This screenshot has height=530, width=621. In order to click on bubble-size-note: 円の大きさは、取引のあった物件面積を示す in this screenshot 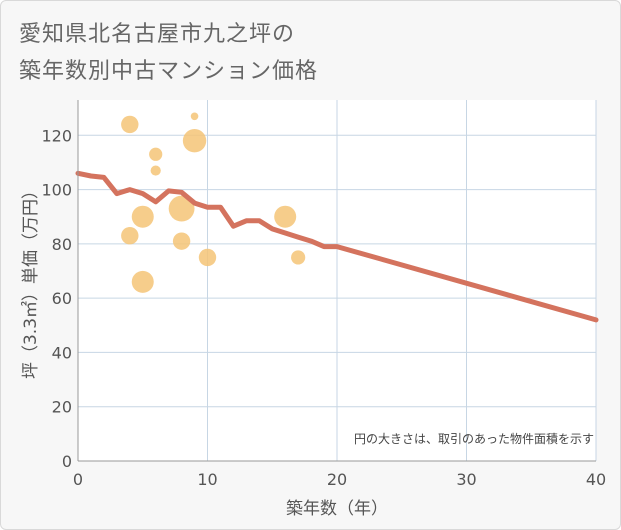, I will do `click(474, 438)`.